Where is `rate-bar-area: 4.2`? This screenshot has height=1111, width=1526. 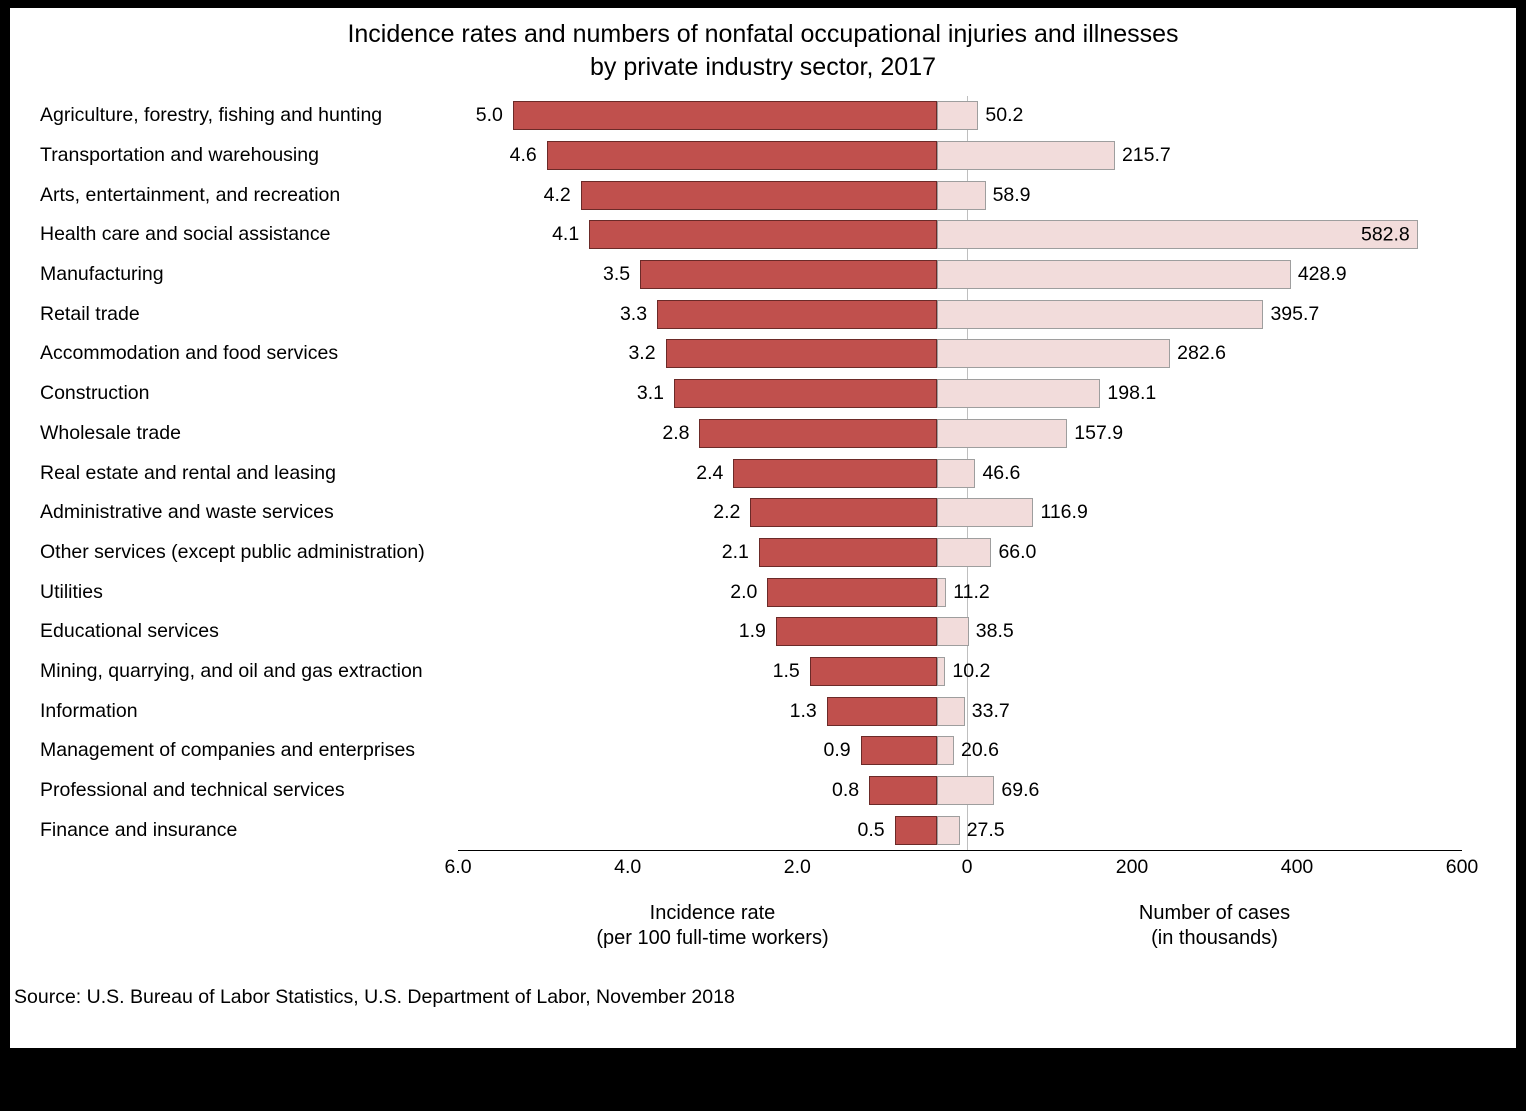
rate-bar-area: 4.2 is located at coordinates (682, 195).